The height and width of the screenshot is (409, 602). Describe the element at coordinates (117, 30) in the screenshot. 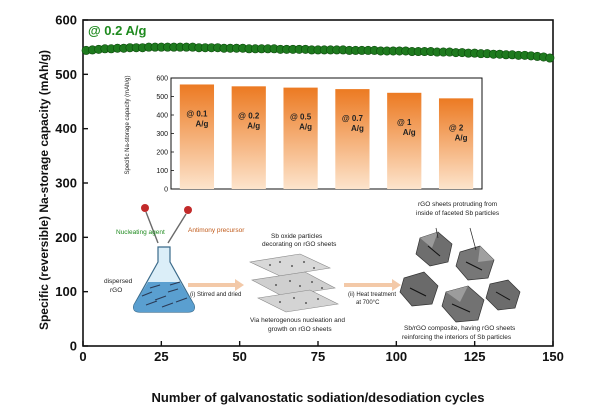

I see `rate-annotation: @ 0.2 A/g` at that location.